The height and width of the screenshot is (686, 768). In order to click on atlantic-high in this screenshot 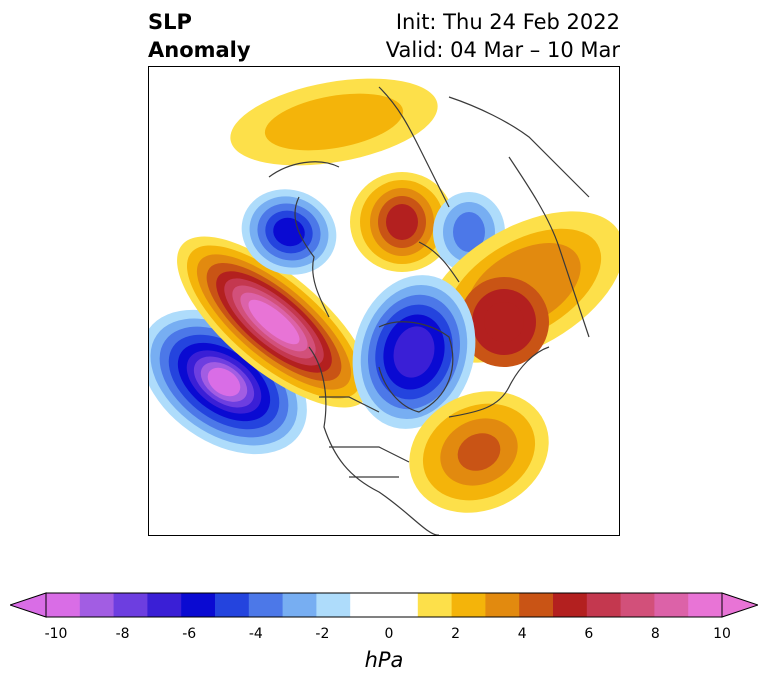, I will do `click(479, 452)`.